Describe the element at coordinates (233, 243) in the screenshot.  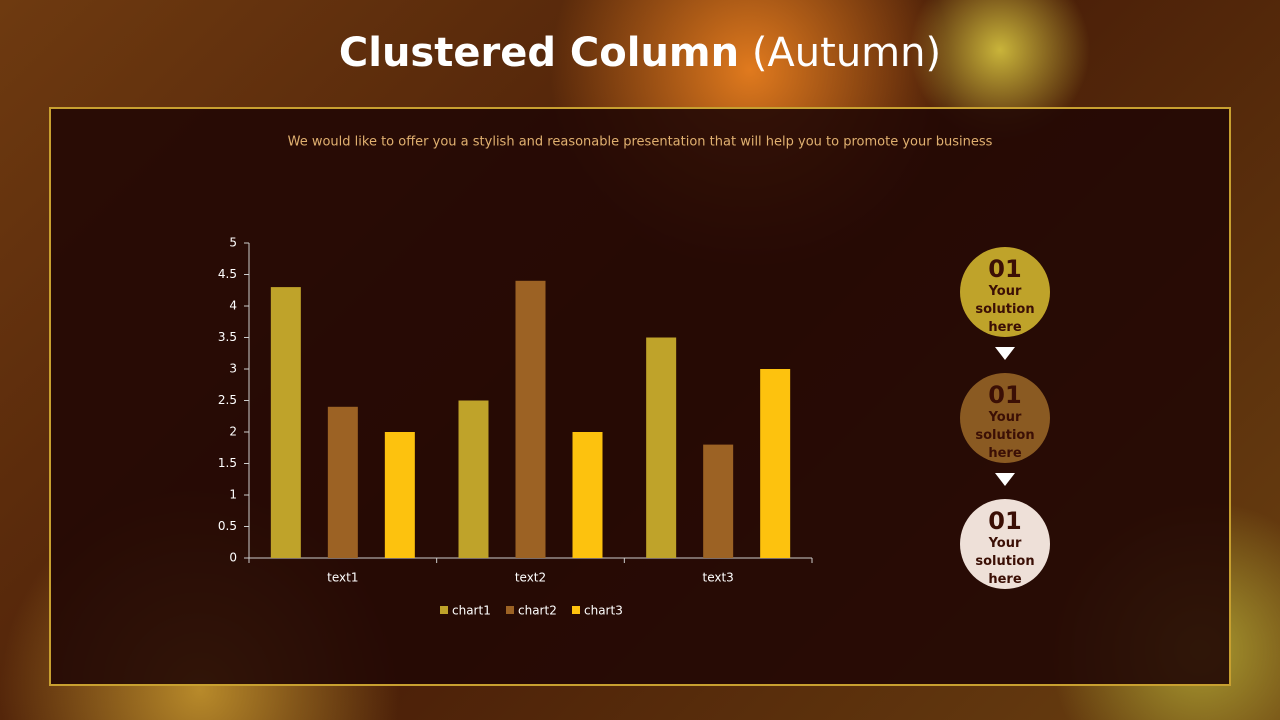
I see `y-tick-label: 5` at that location.